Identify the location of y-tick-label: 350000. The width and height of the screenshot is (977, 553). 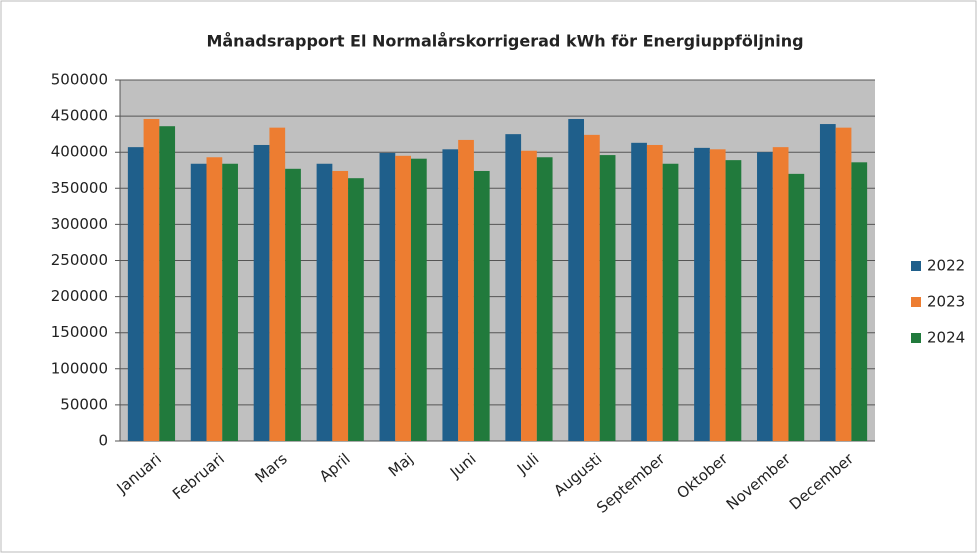
(79, 188).